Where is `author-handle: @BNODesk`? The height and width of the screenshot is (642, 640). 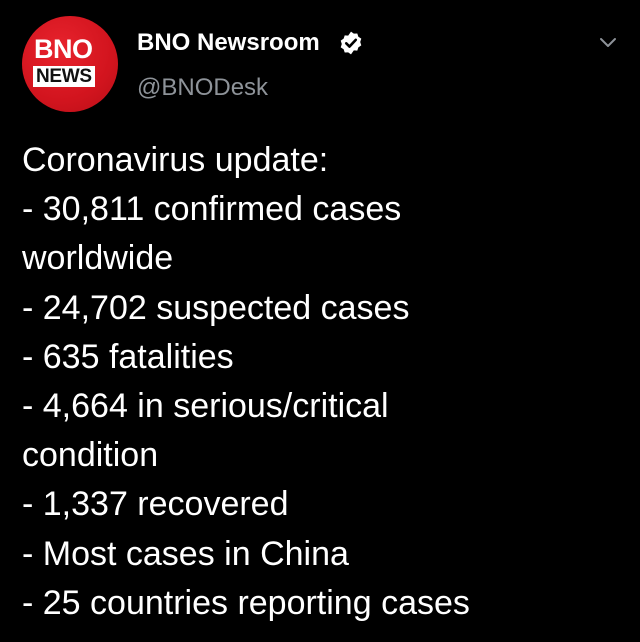 author-handle: @BNODesk is located at coordinates (203, 87).